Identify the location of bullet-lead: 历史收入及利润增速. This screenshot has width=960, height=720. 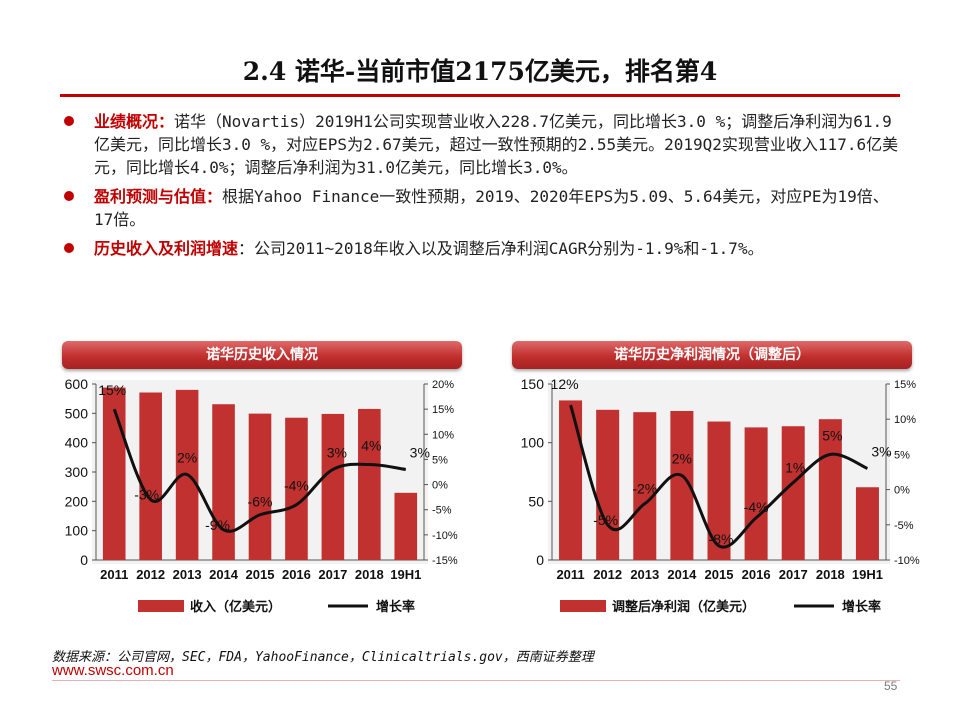
(166, 248).